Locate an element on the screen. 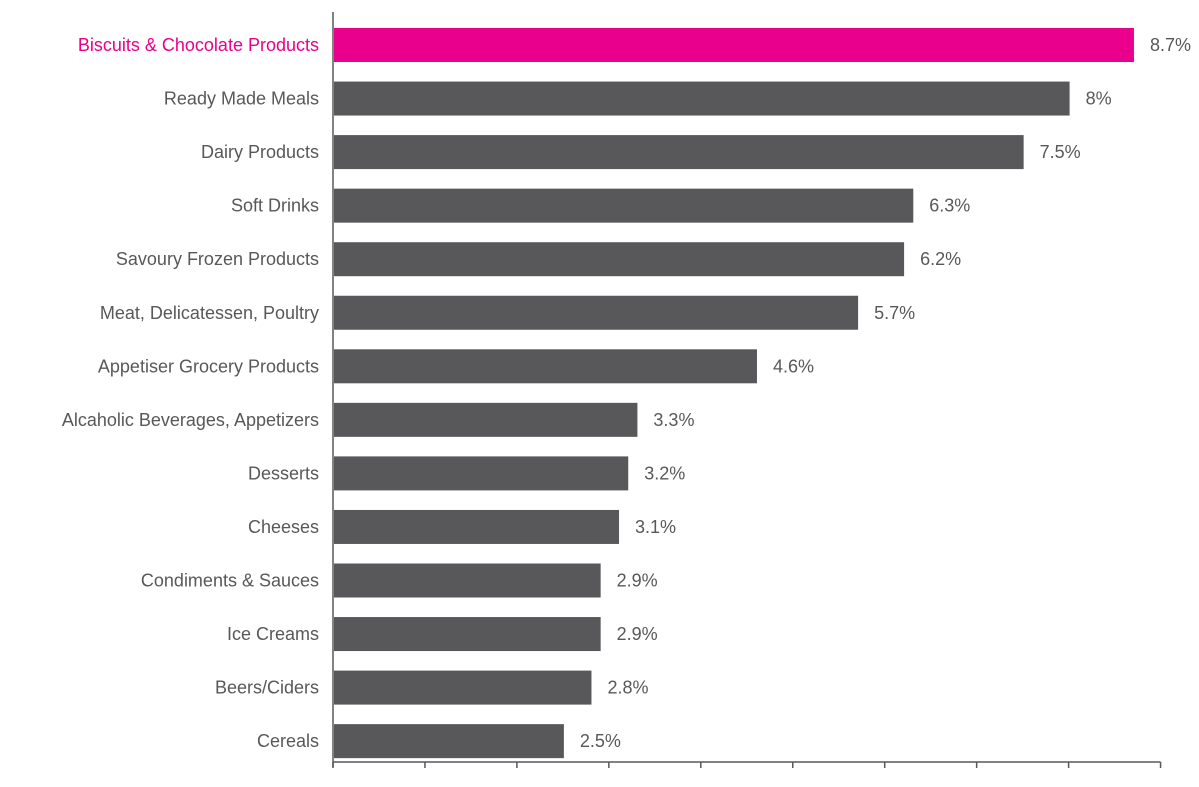 This screenshot has height=787, width=1199. value-label: 2.8% is located at coordinates (627, 688).